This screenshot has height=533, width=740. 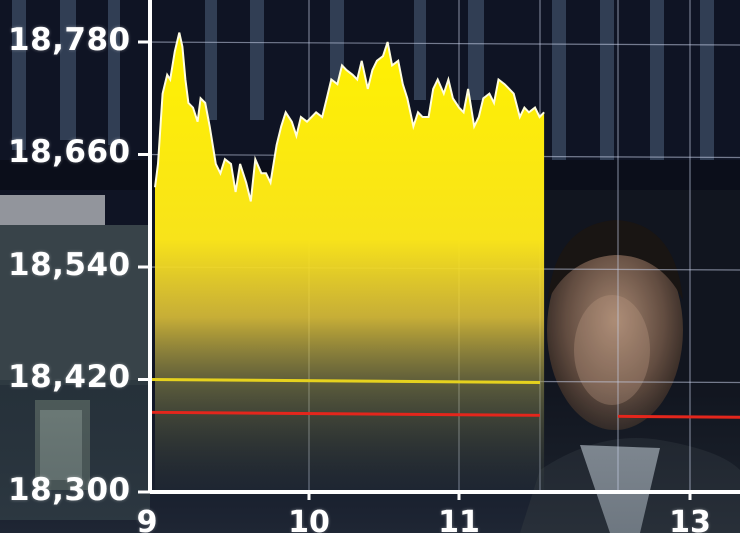 I want to click on y-tick-label: 18,660, so click(x=69, y=152).